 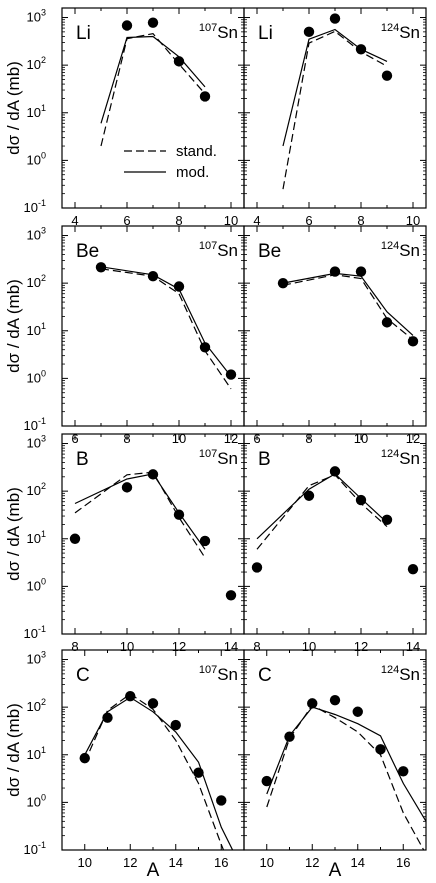 I want to click on y-tick-label: 10⁻¹, so click(x=35, y=206).